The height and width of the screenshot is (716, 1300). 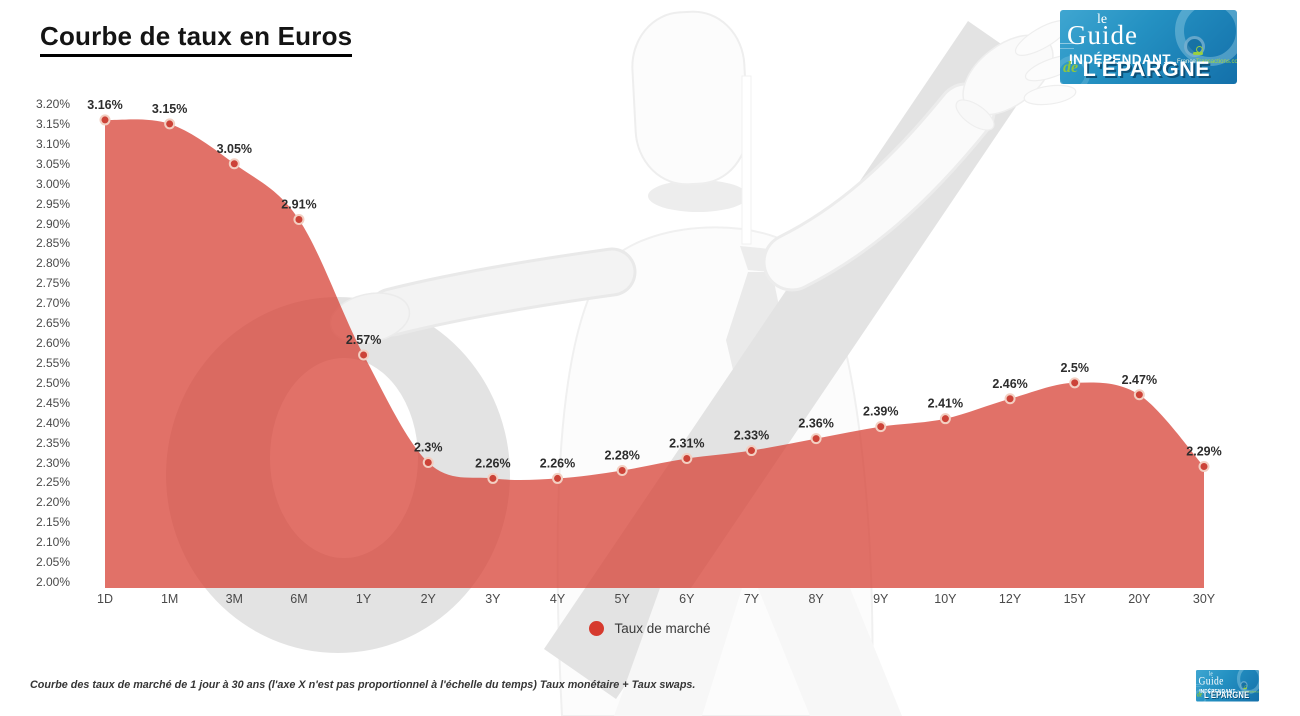 What do you see at coordinates (428, 599) in the screenshot?
I see `x-axis-tick: 2Y` at bounding box center [428, 599].